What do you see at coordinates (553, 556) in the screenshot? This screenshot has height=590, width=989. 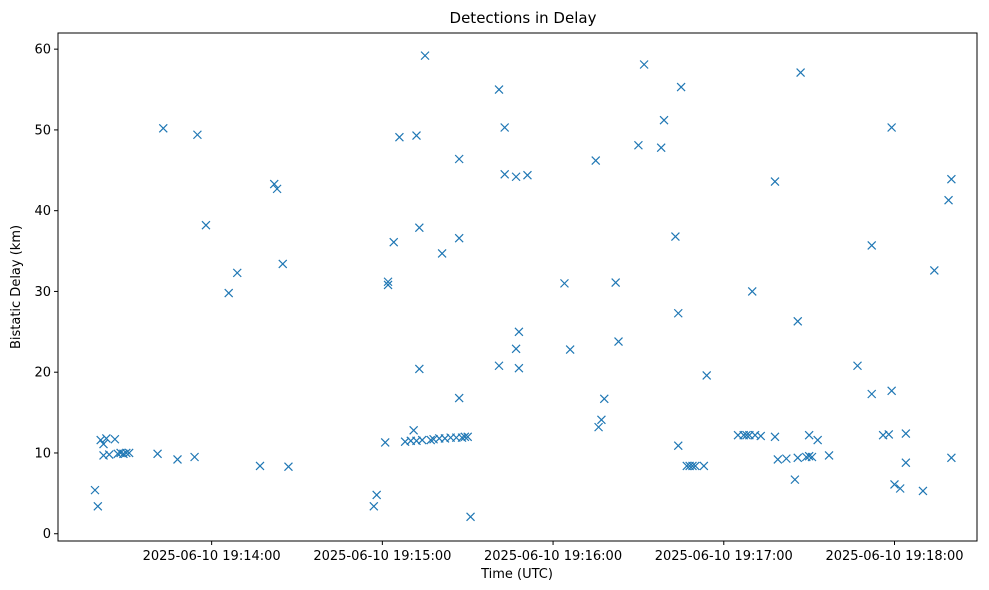 I see `x-tick-label: 2025-06-10 19:16:00` at bounding box center [553, 556].